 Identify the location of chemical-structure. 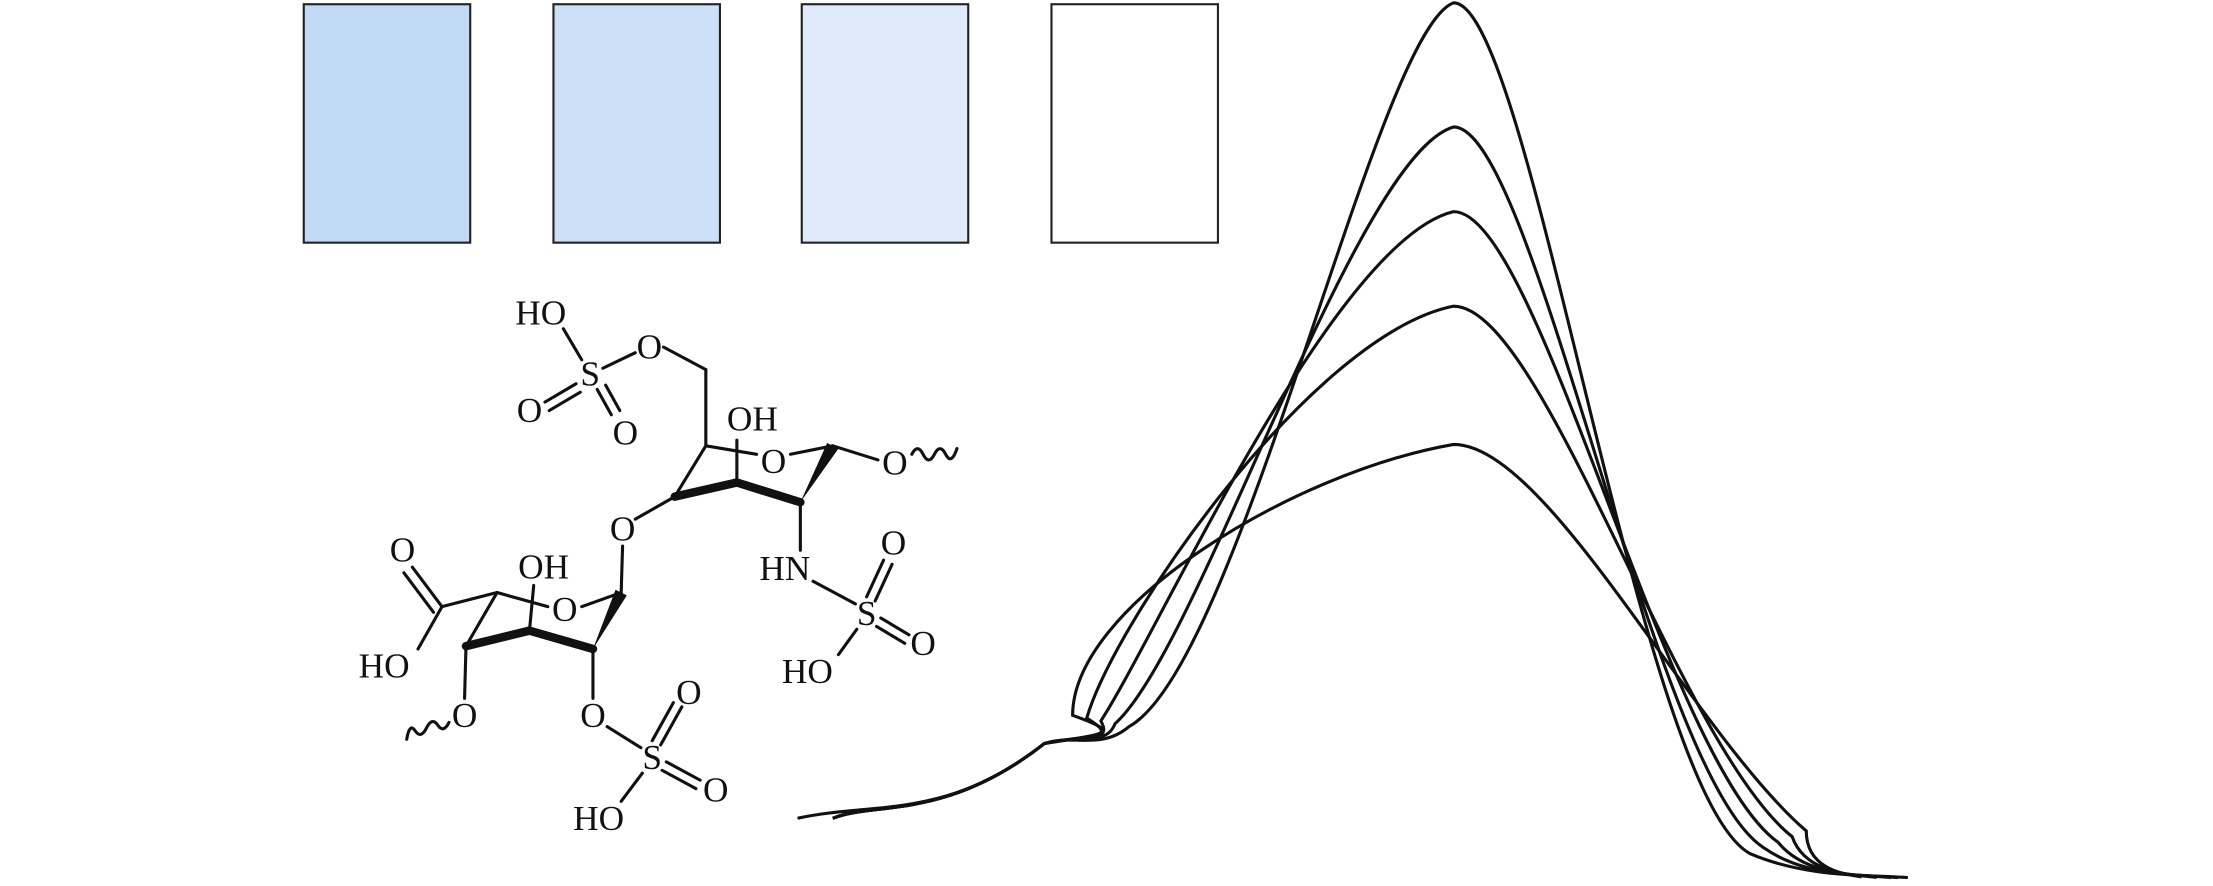
(680, 565).